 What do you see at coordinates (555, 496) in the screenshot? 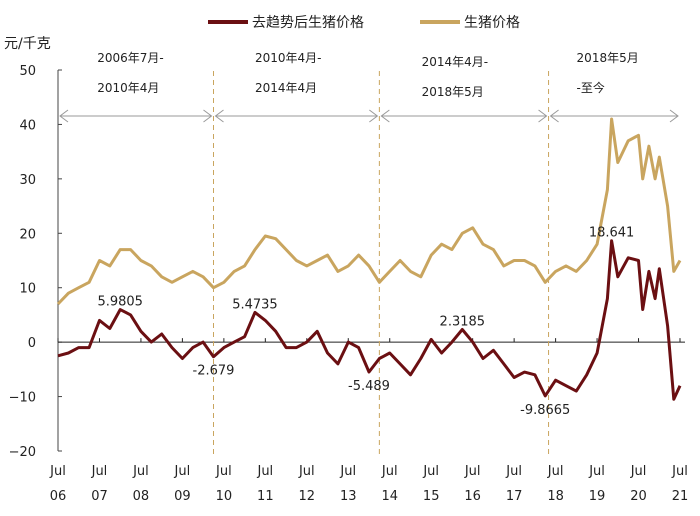
I see `x-tick-year: 18` at bounding box center [555, 496].